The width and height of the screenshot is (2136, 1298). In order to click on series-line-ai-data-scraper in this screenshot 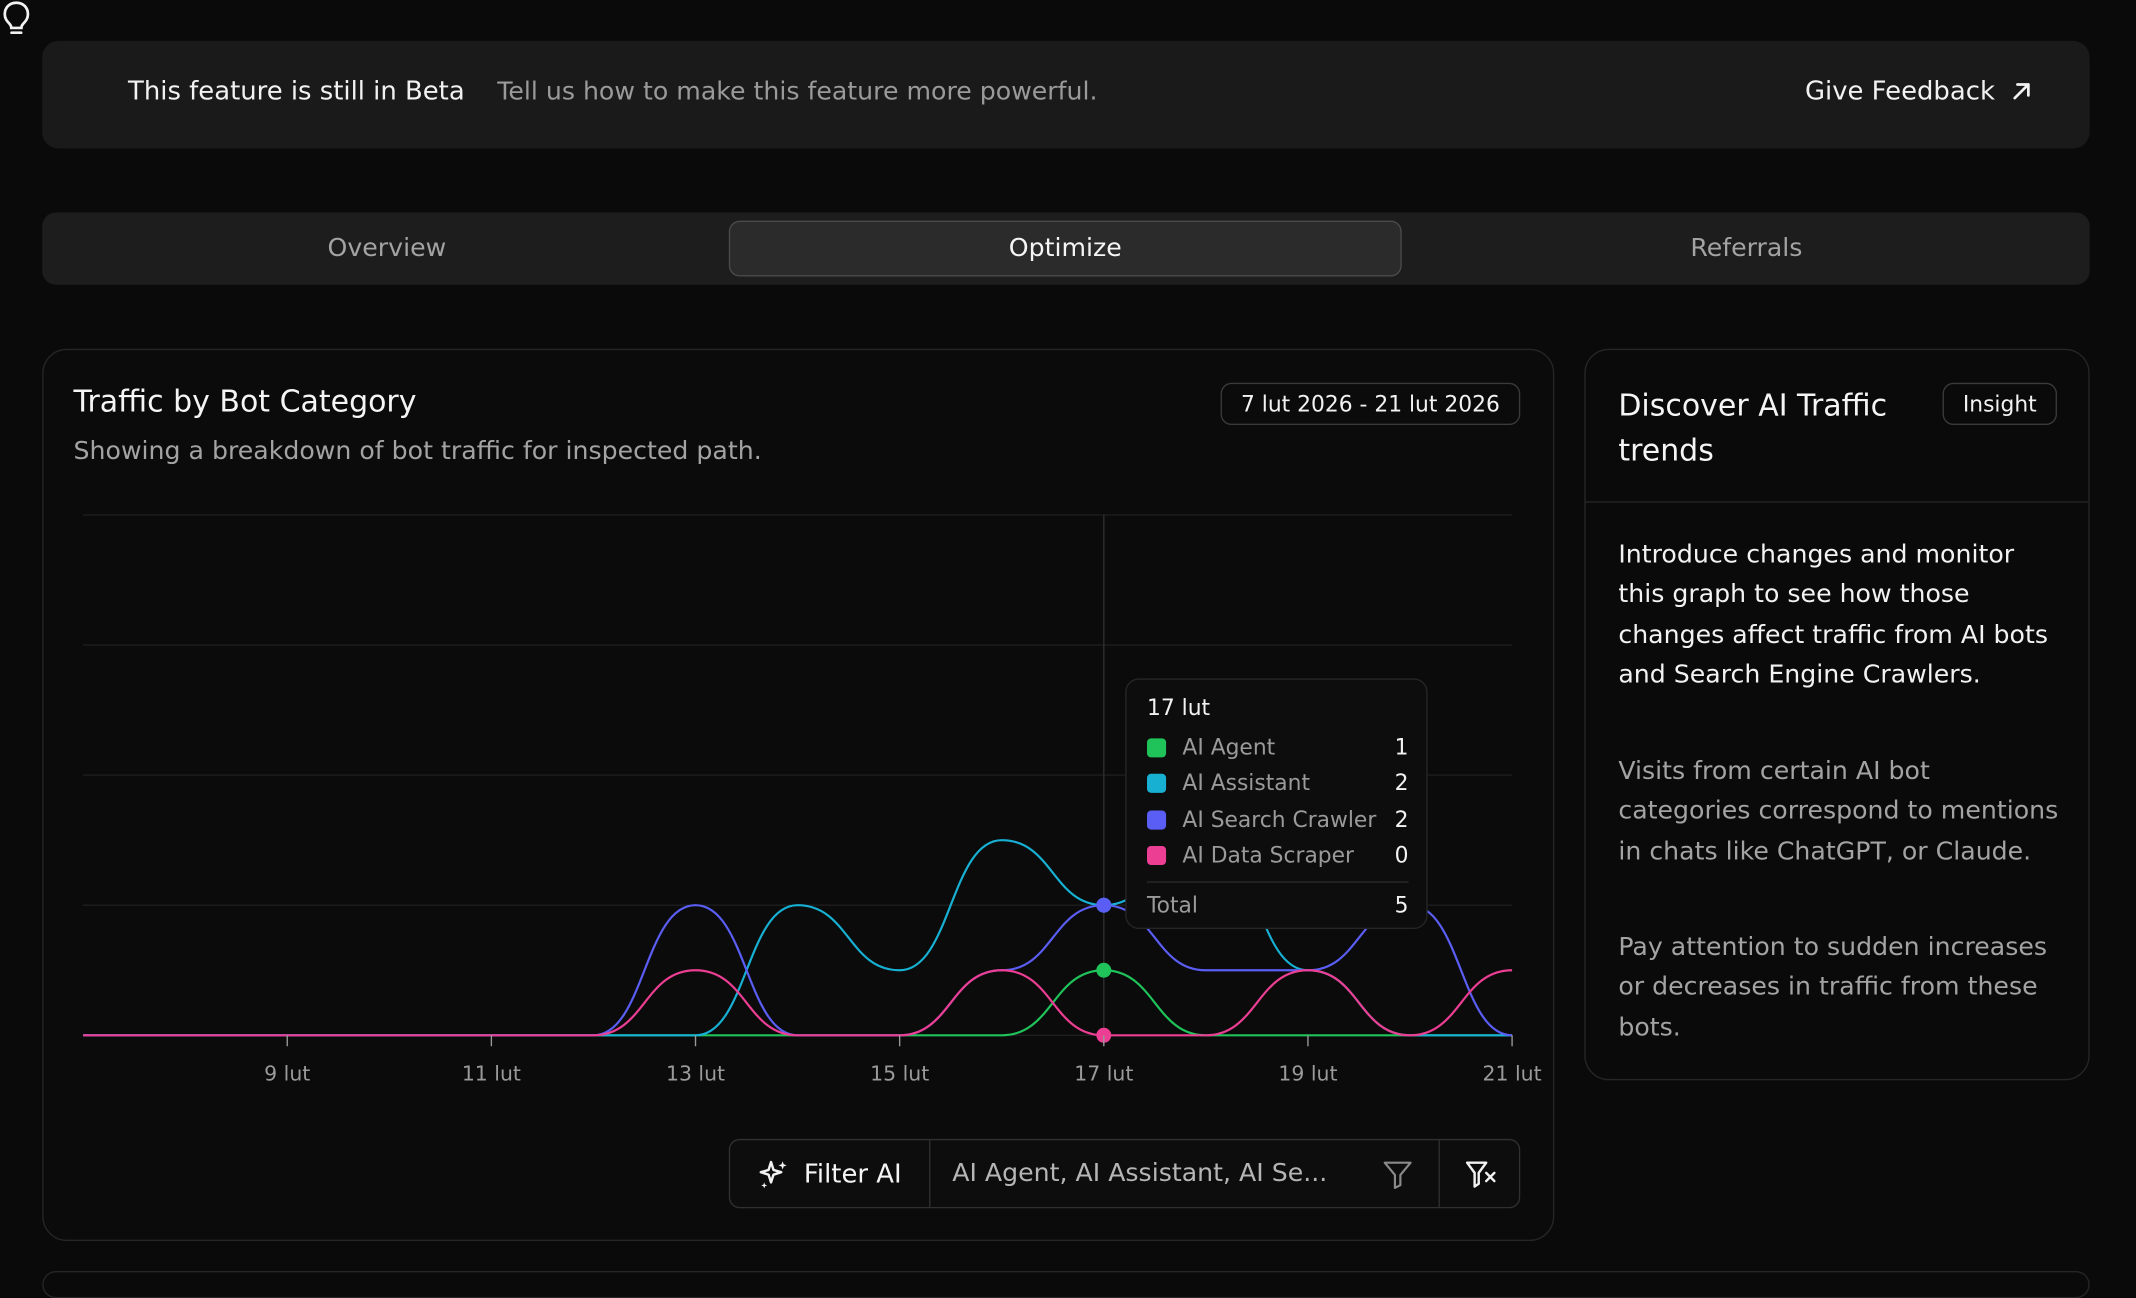, I will do `click(798, 1003)`.